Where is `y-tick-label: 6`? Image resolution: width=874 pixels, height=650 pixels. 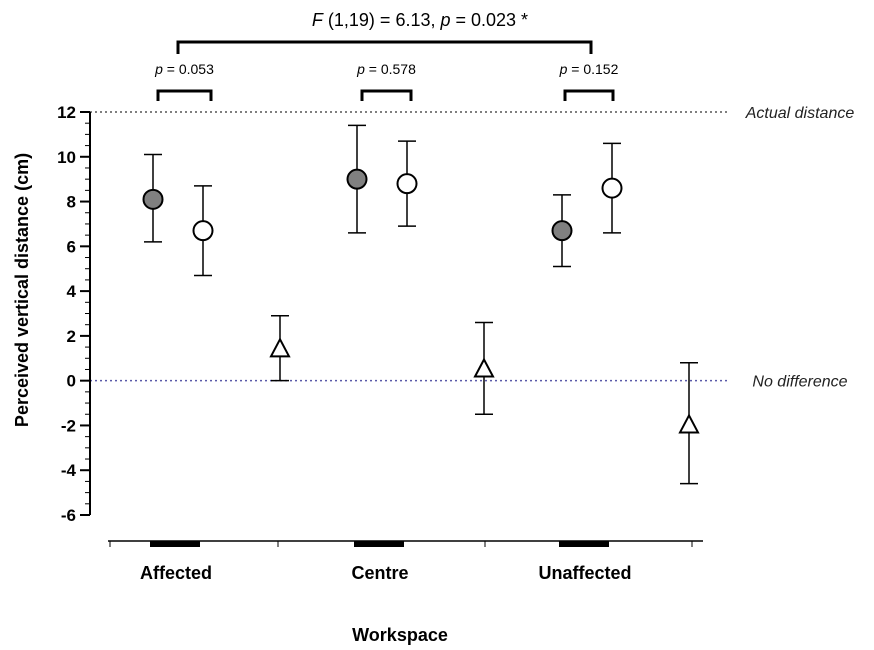 y-tick-label: 6 is located at coordinates (71, 246).